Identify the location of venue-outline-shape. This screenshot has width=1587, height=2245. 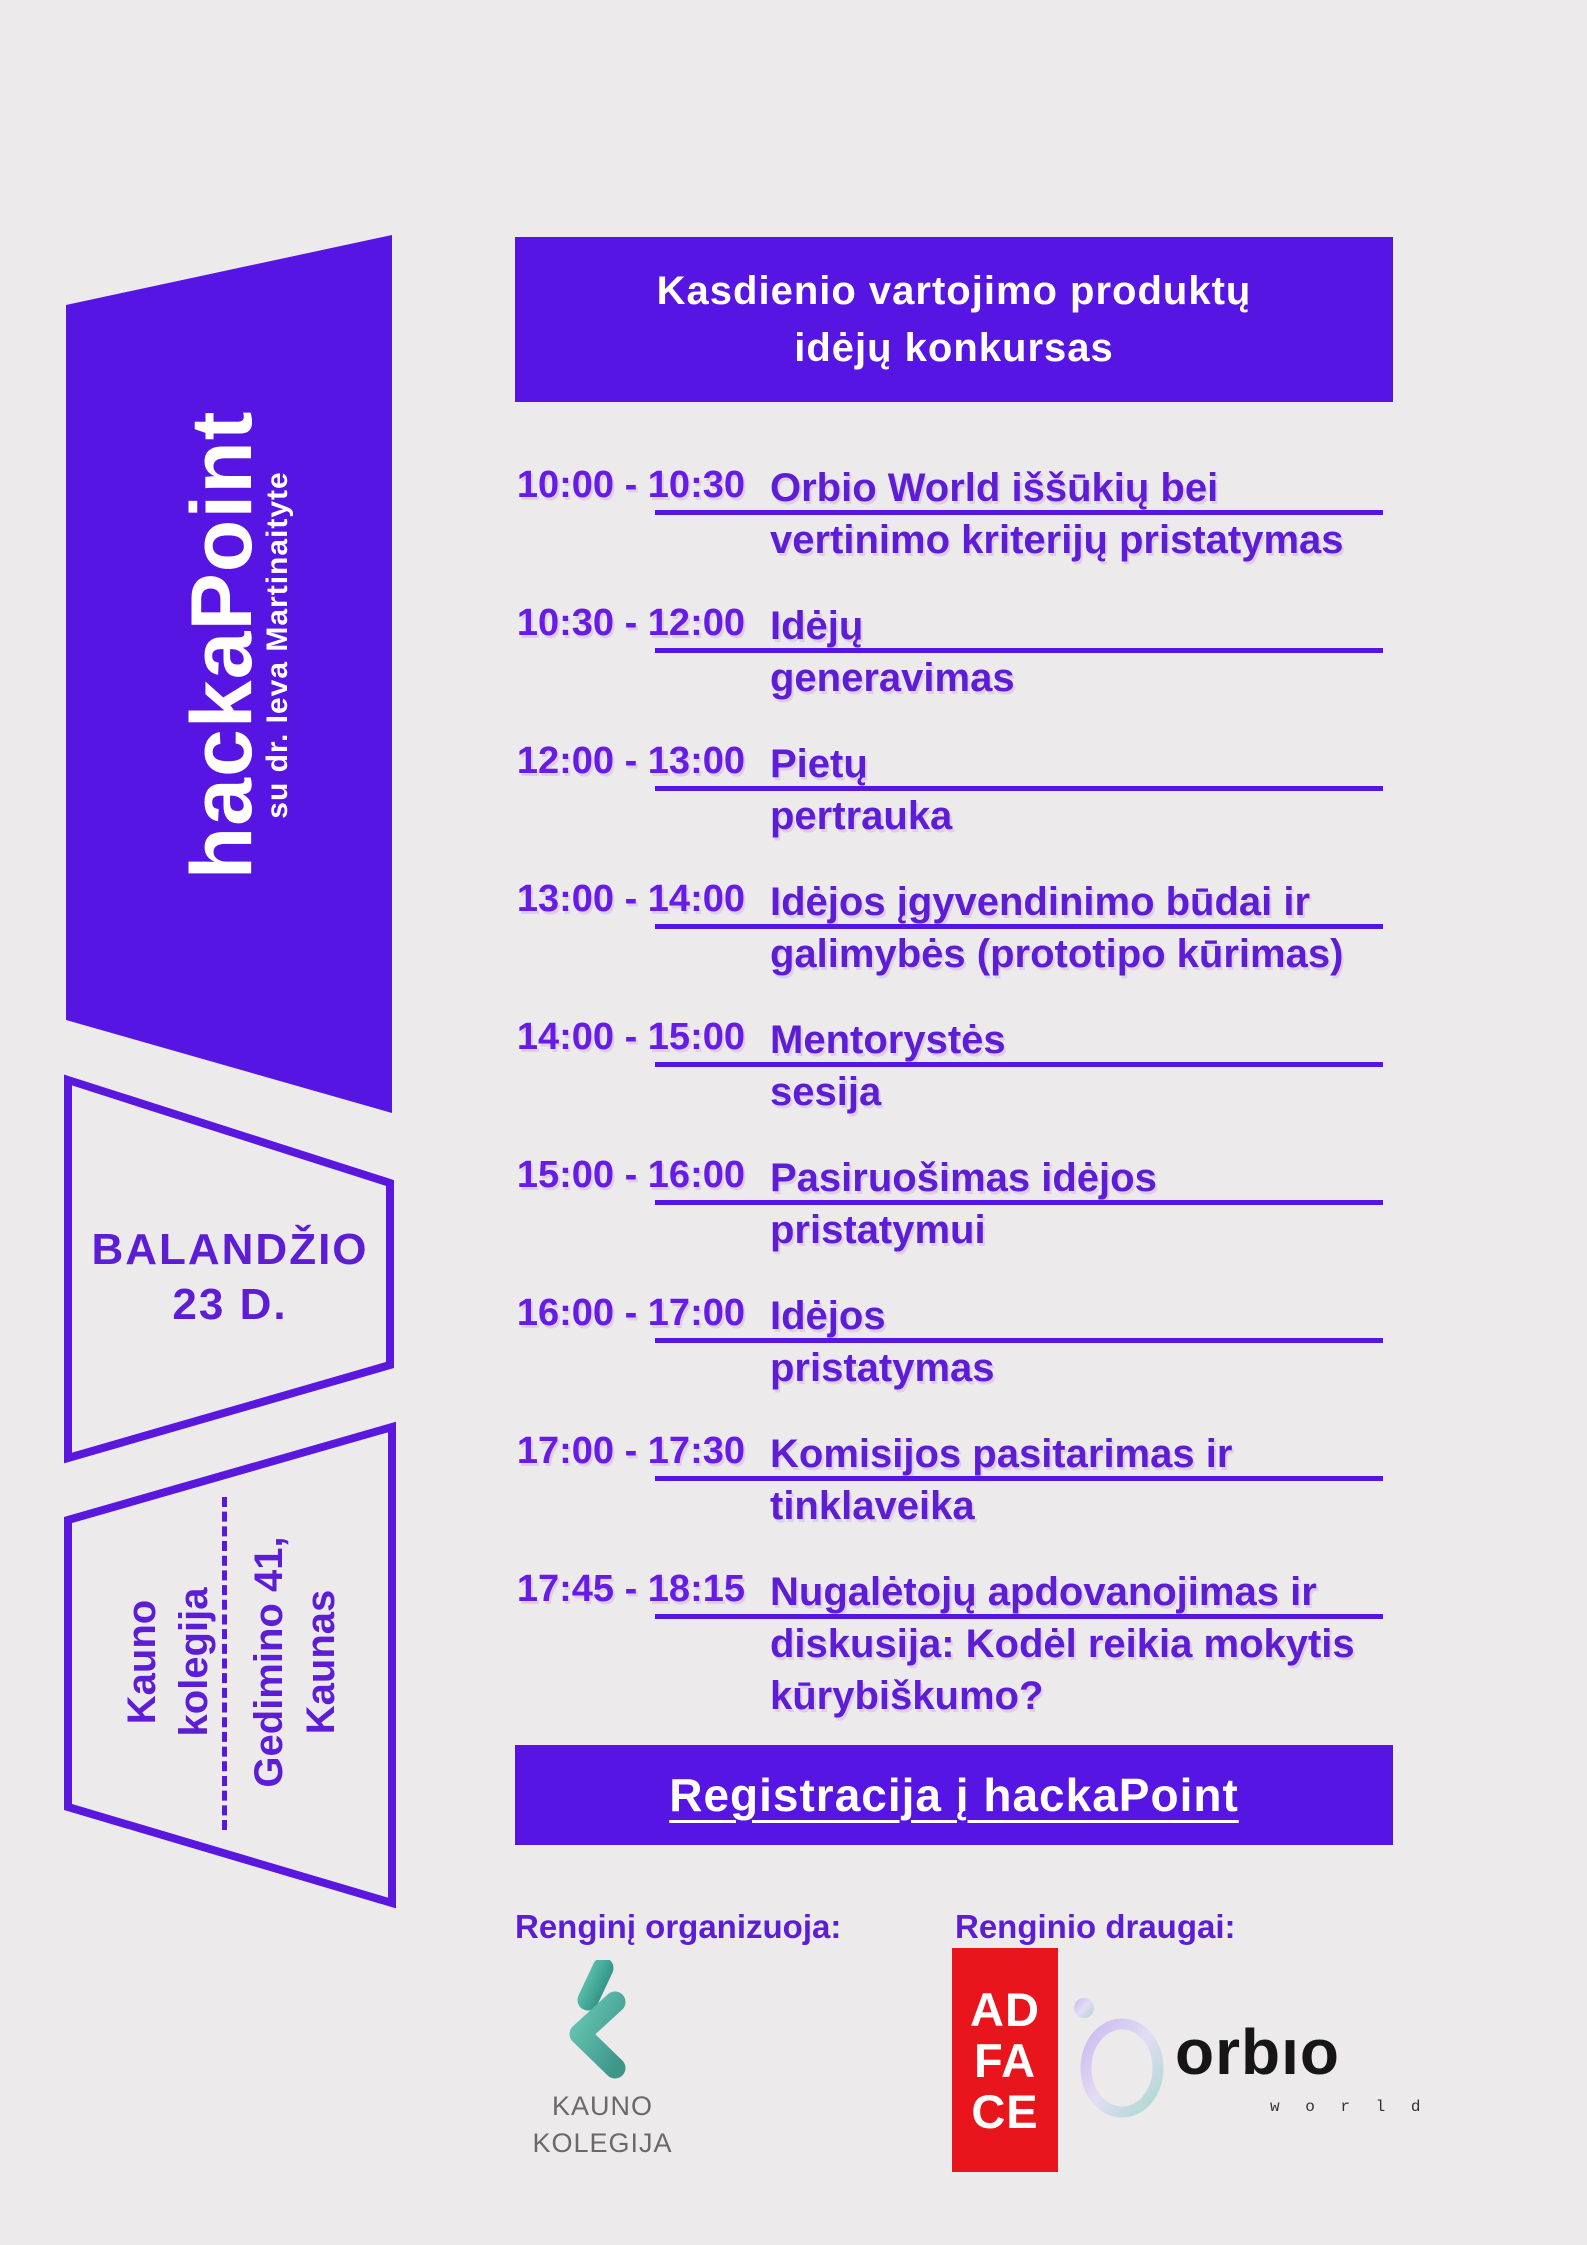
(230, 1665).